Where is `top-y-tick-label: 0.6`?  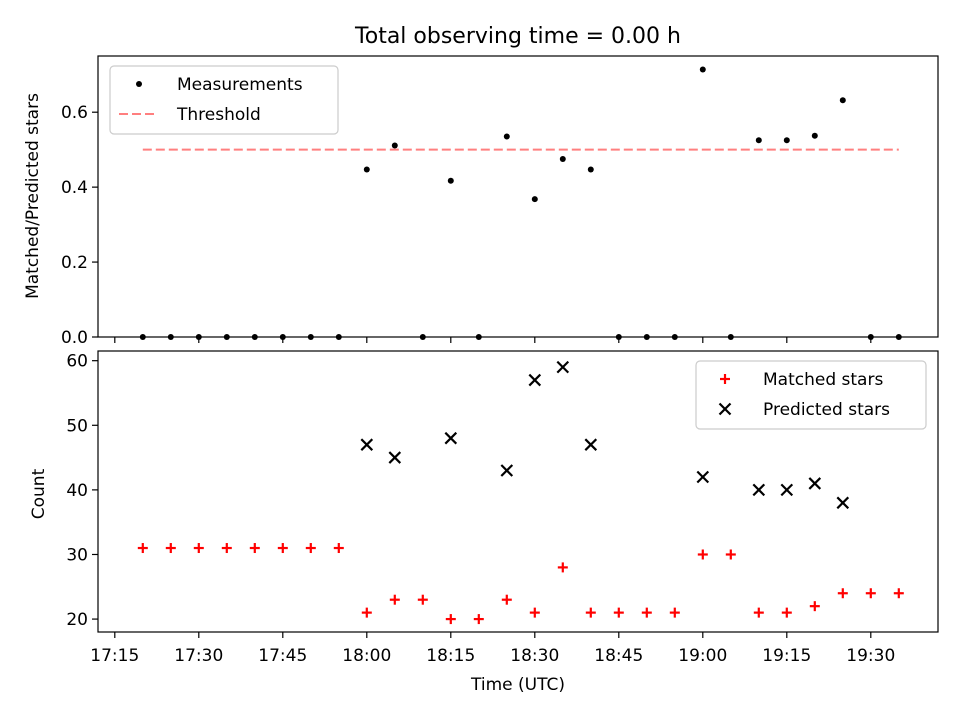
top-y-tick-label: 0.6 is located at coordinates (74, 113).